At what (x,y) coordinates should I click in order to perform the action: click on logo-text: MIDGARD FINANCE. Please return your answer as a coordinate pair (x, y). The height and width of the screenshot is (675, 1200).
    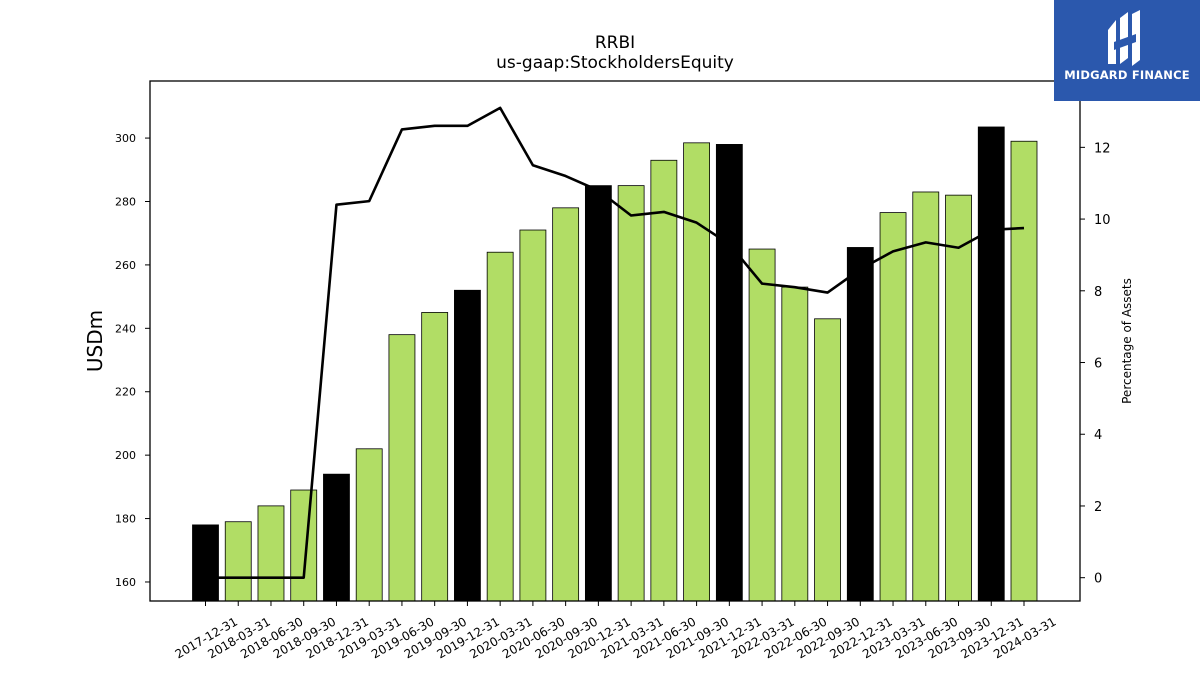
    Looking at the image, I should click on (1127, 75).